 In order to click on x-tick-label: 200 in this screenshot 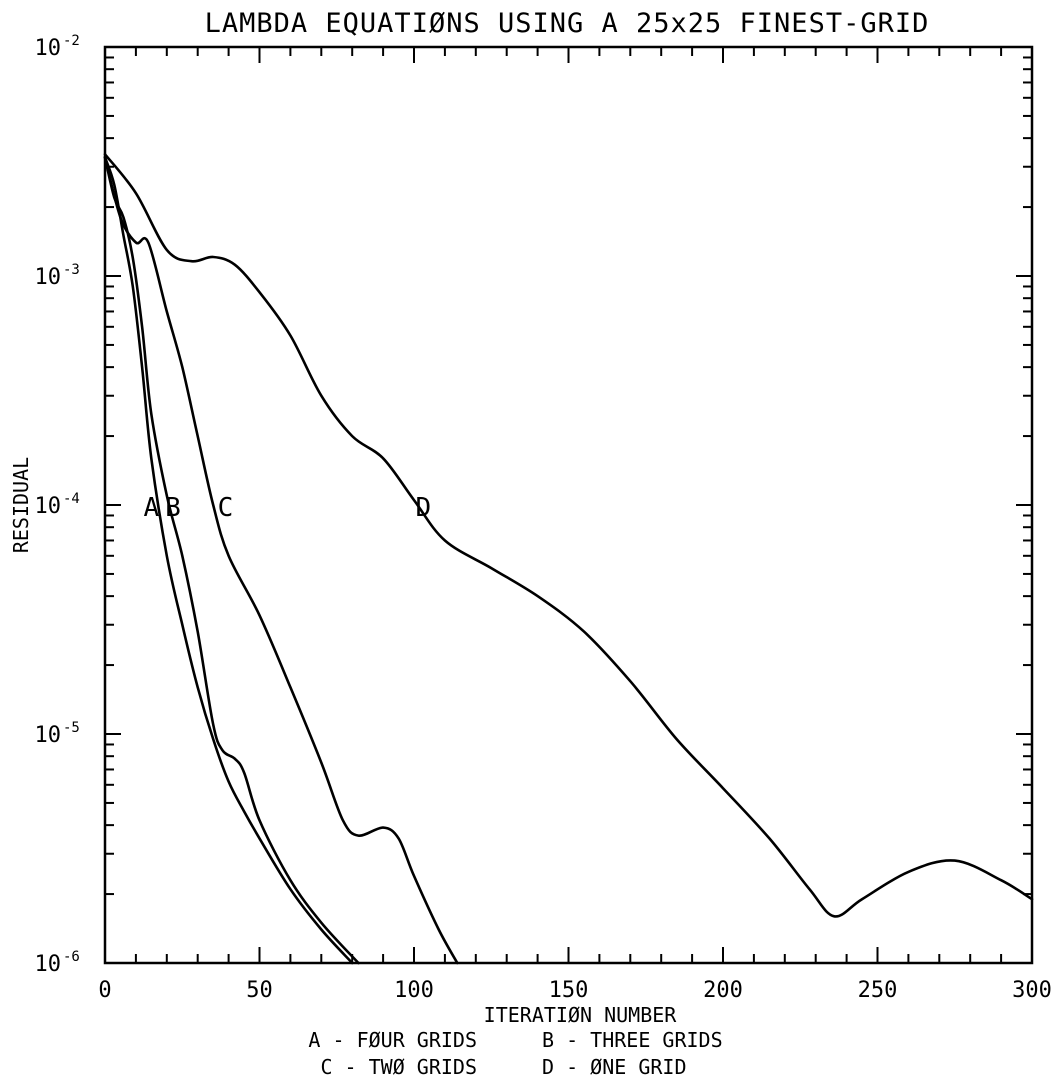, I will do `click(723, 990)`.